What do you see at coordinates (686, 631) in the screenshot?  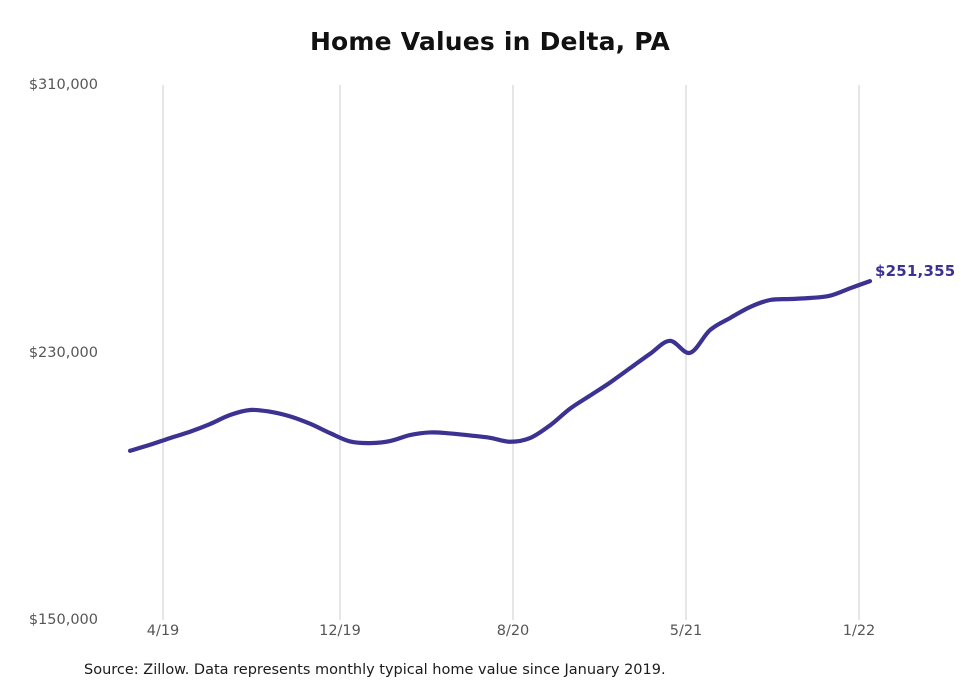 I see `x-axis-tick-label-4: 5/21` at bounding box center [686, 631].